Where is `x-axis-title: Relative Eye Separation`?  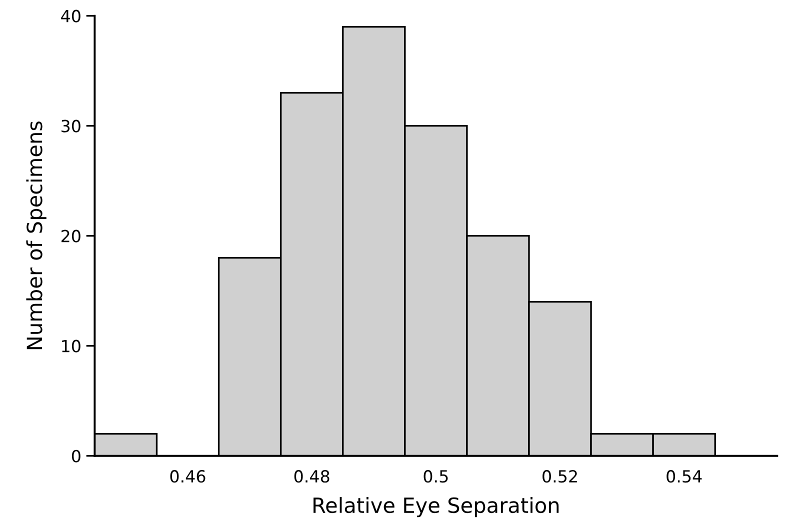
x-axis-title: Relative Eye Separation is located at coordinates (436, 507).